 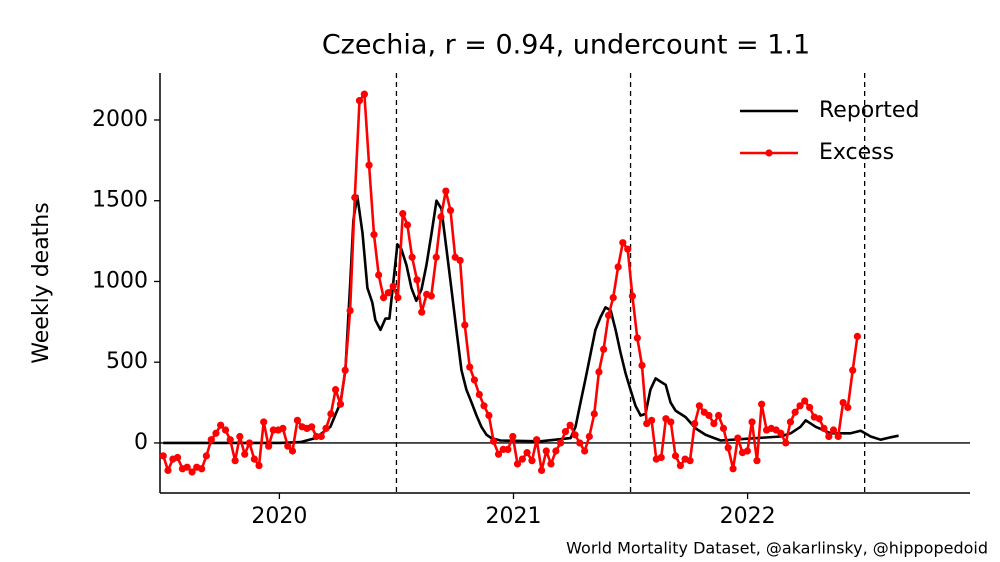 I want to click on y-tick-label: 2000, so click(x=120, y=119).